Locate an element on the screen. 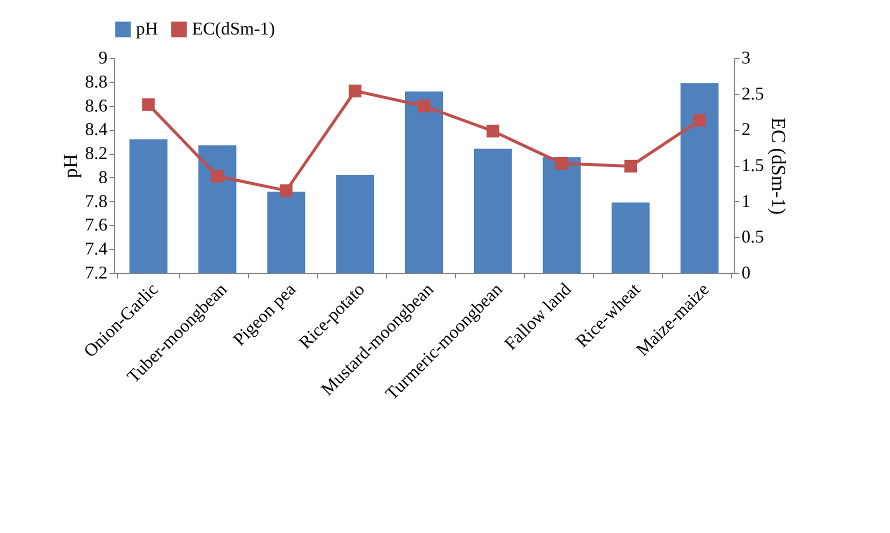 The height and width of the screenshot is (533, 890). y2-tick-label: 2.5 is located at coordinates (753, 93).